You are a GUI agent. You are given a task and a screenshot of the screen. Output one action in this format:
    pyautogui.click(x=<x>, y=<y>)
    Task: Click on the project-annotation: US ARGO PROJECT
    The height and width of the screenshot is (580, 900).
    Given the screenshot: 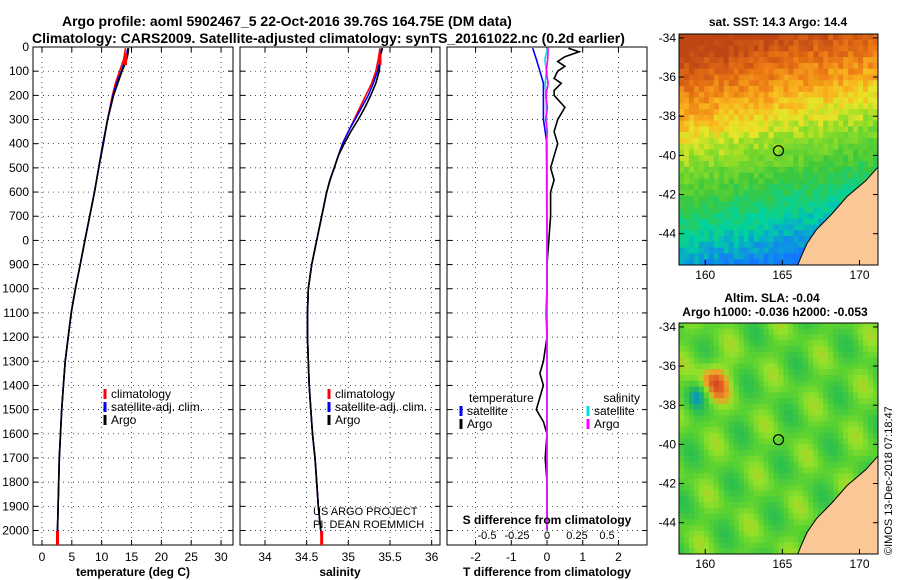 What is the action you would take?
    pyautogui.click(x=365, y=512)
    